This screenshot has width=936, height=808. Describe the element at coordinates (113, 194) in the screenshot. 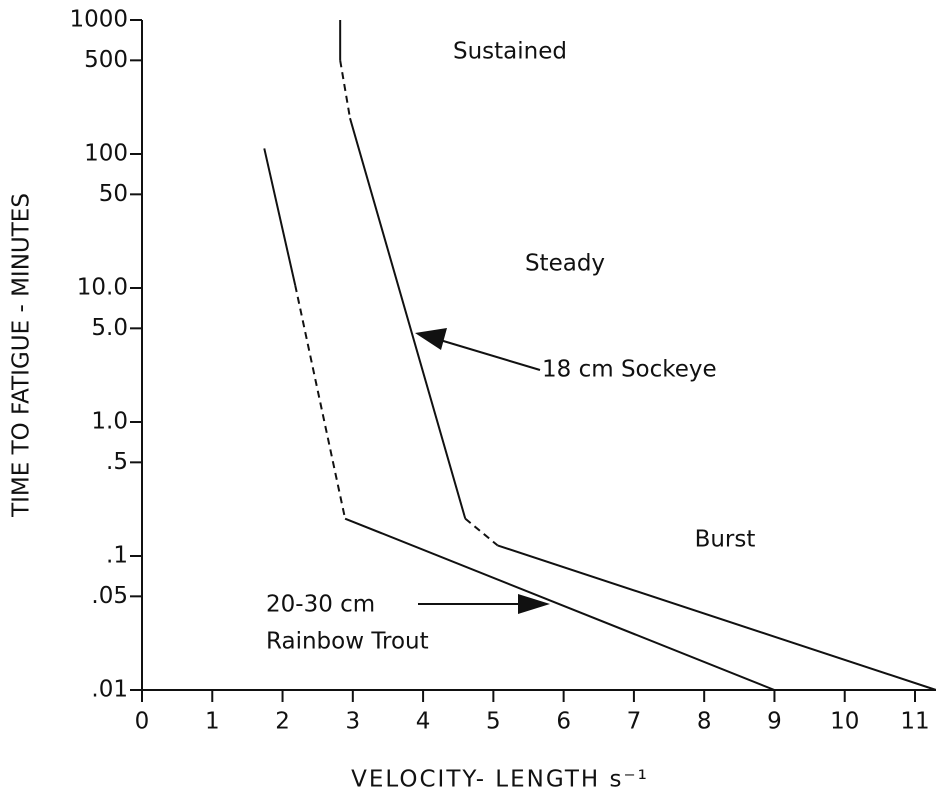

I see `y-tick-label: 50` at that location.